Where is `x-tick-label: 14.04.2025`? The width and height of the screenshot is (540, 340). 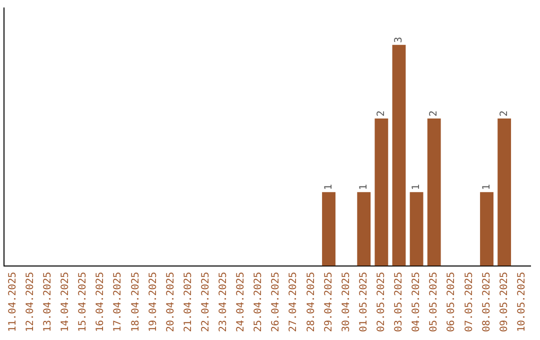
x-tick-label: 14.04.2025 is located at coordinates (66, 302).